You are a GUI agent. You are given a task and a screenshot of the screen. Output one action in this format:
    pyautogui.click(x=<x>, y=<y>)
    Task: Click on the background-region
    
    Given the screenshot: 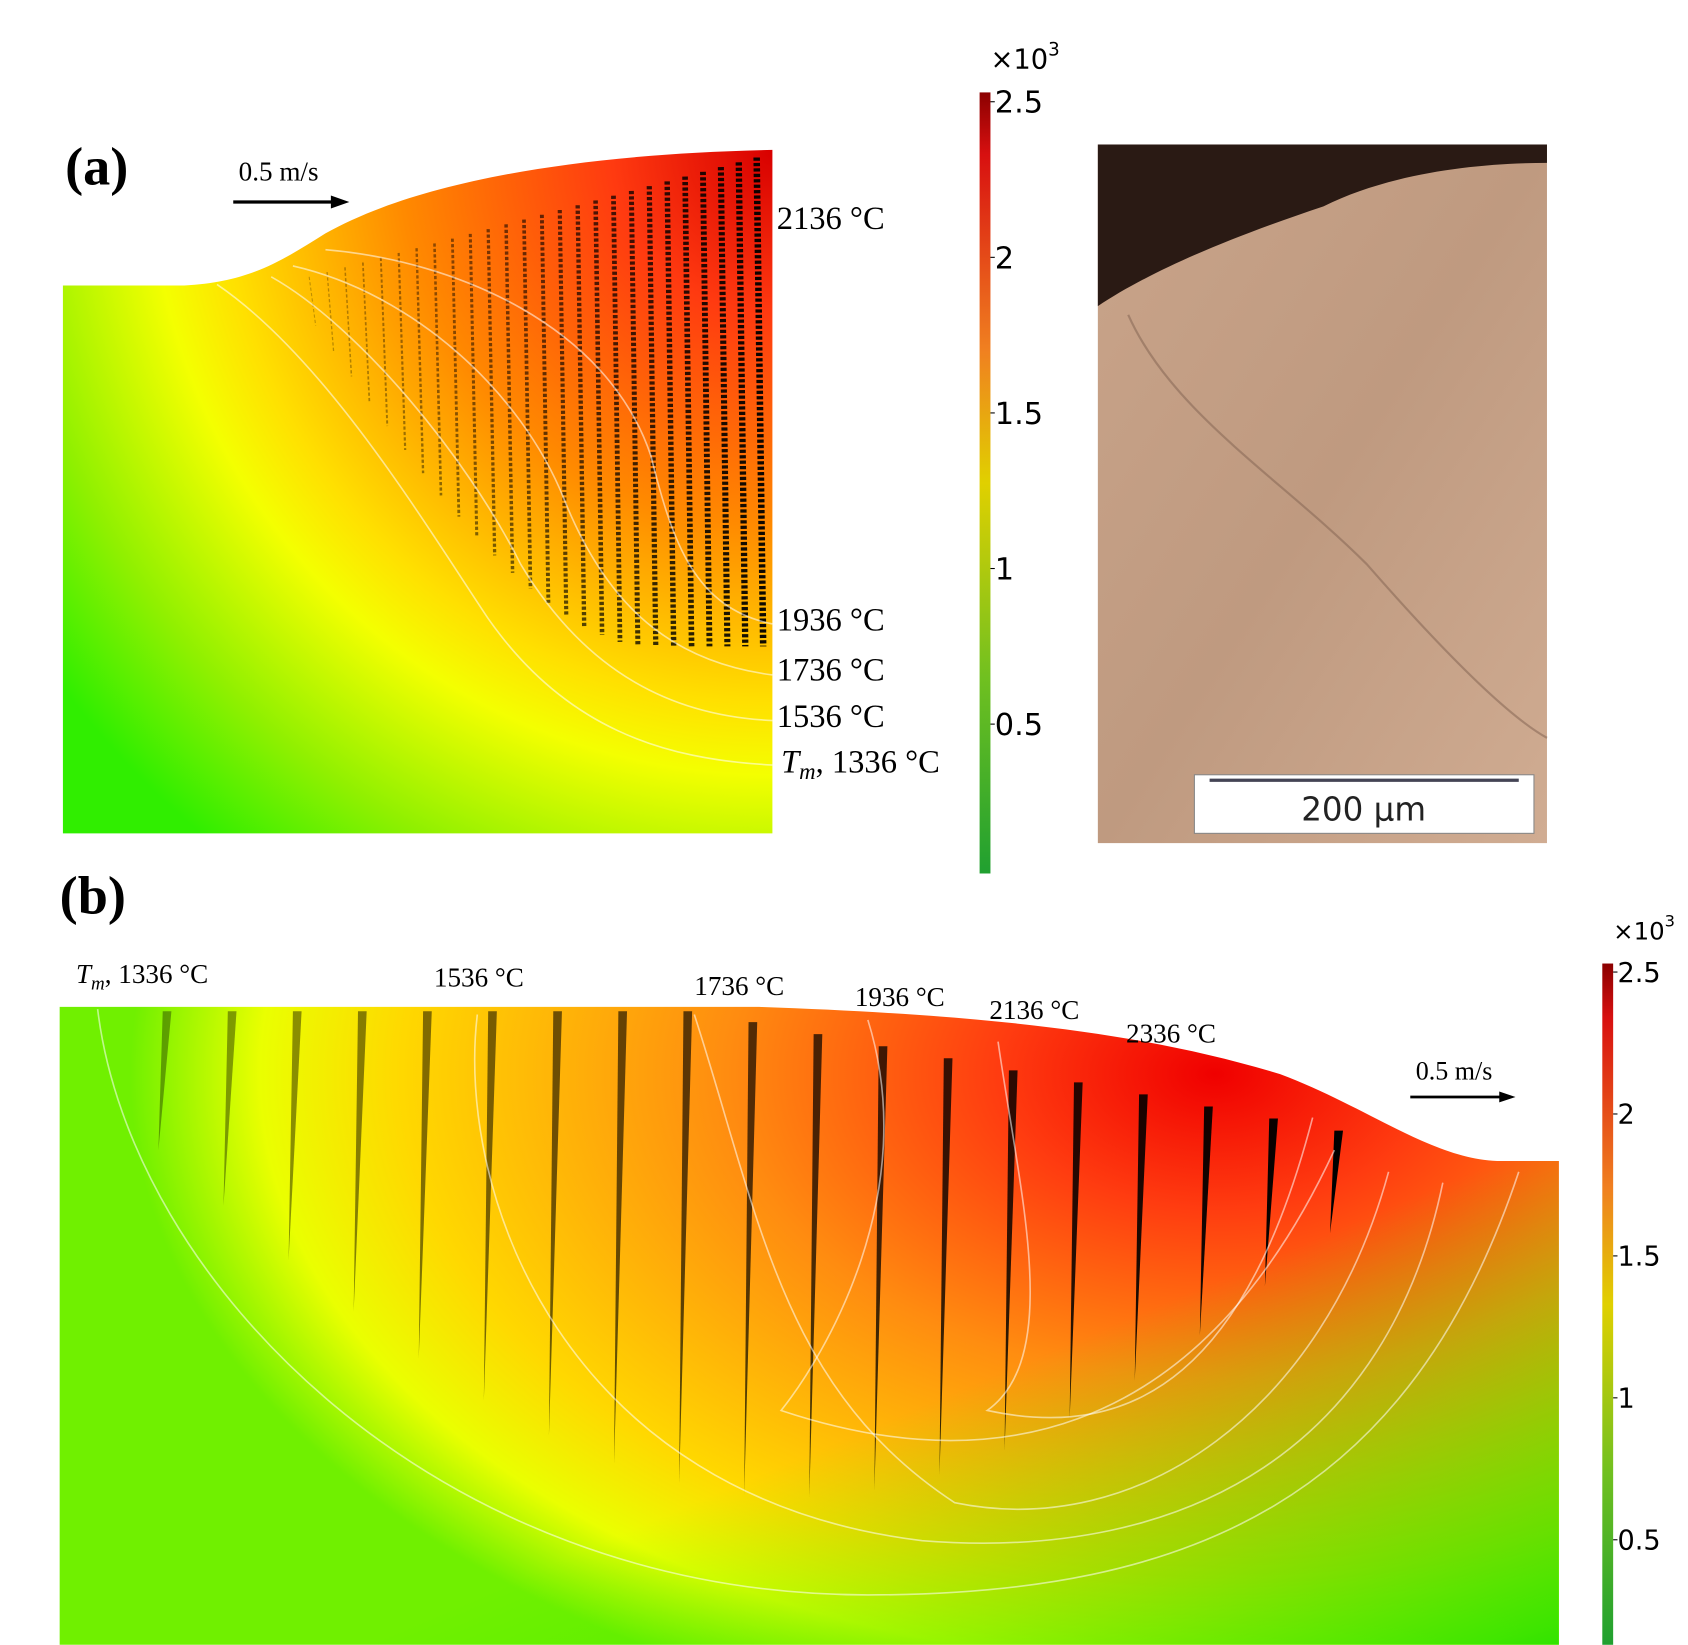 What is the action you would take?
    pyautogui.click(x=1322, y=225)
    